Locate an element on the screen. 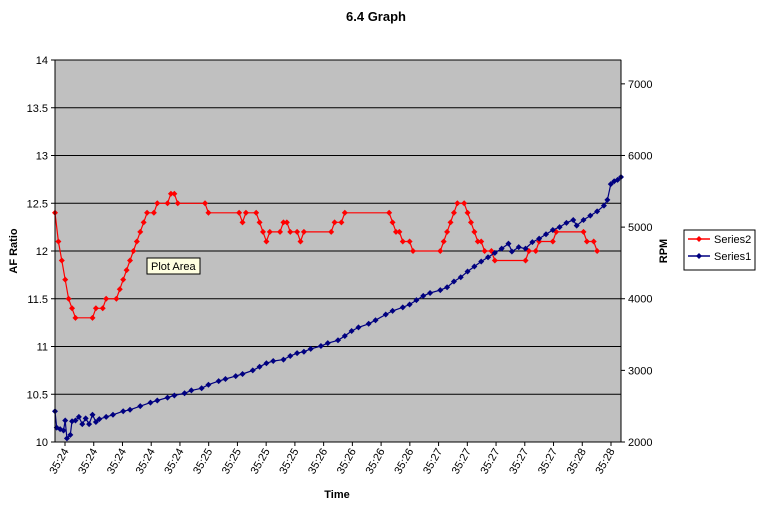 The height and width of the screenshot is (508, 761). left-axis-title: AF Ratio is located at coordinates (14, 251).